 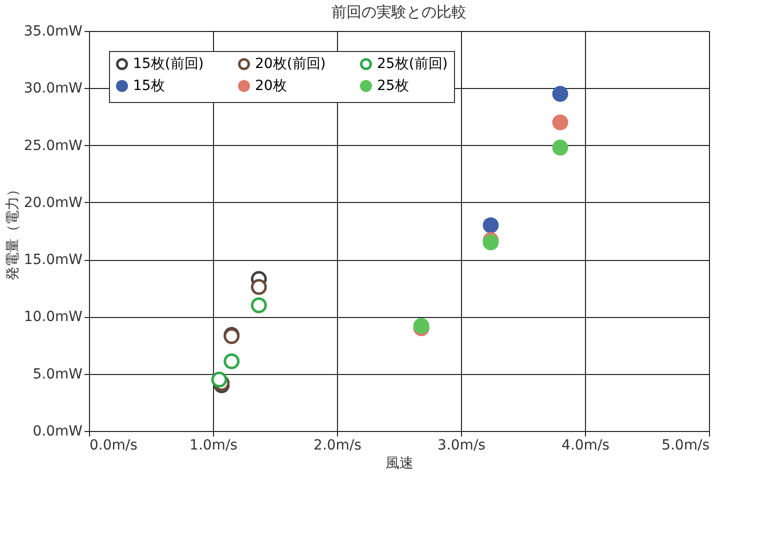 What do you see at coordinates (53, 88) in the screenshot?
I see `y-tick-label: 30.0mW` at bounding box center [53, 88].